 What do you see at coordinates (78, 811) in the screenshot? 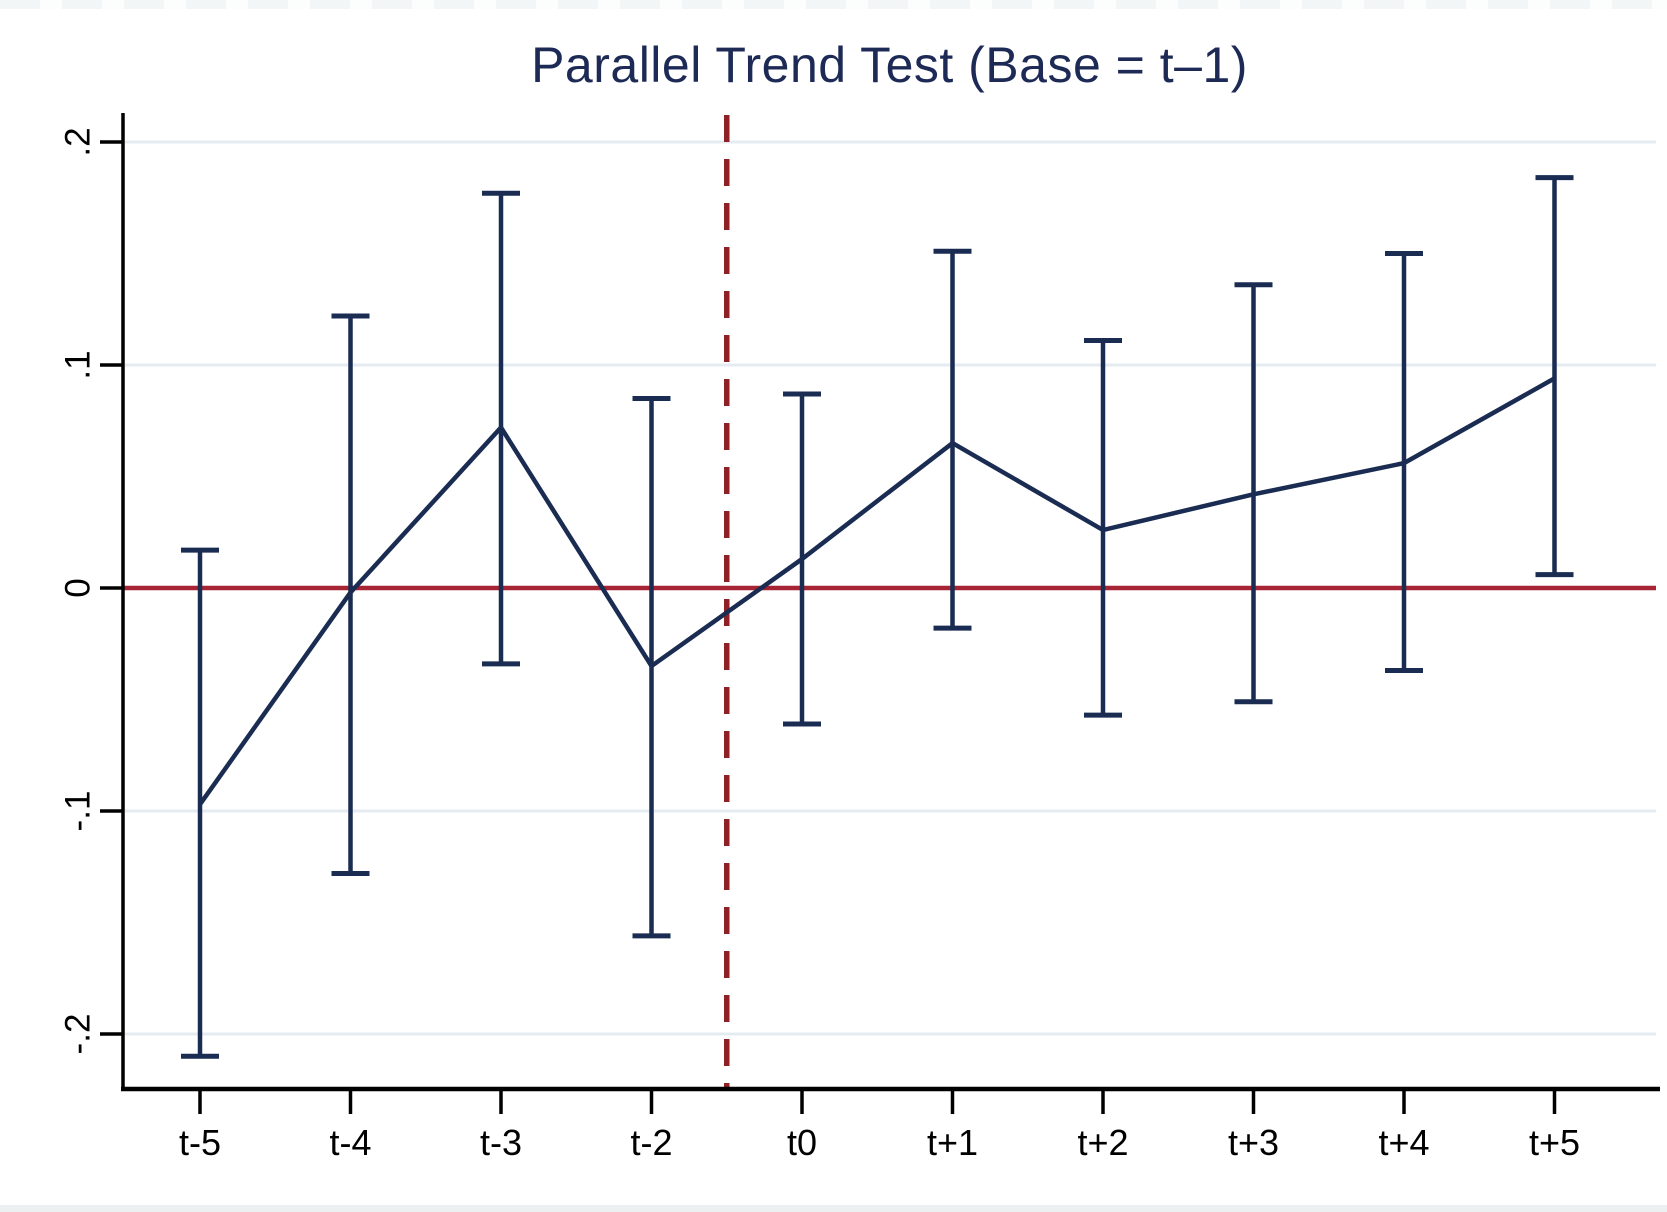
I see `y-tick-label: -.1` at bounding box center [78, 811].